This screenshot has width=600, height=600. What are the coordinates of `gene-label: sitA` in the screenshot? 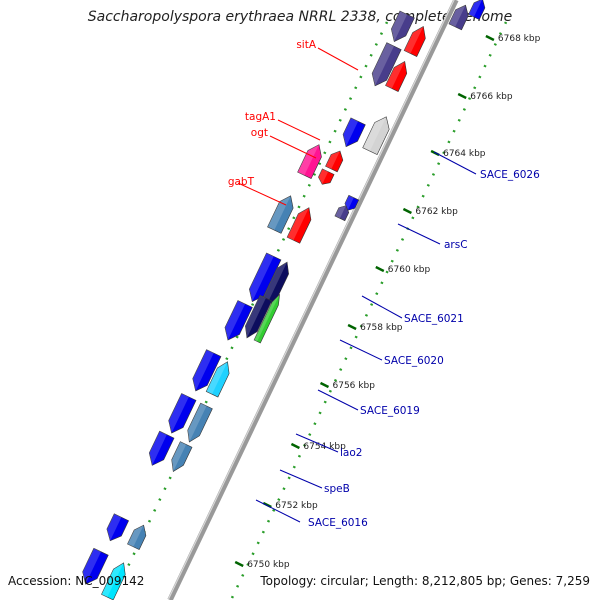 It's located at (306, 45).